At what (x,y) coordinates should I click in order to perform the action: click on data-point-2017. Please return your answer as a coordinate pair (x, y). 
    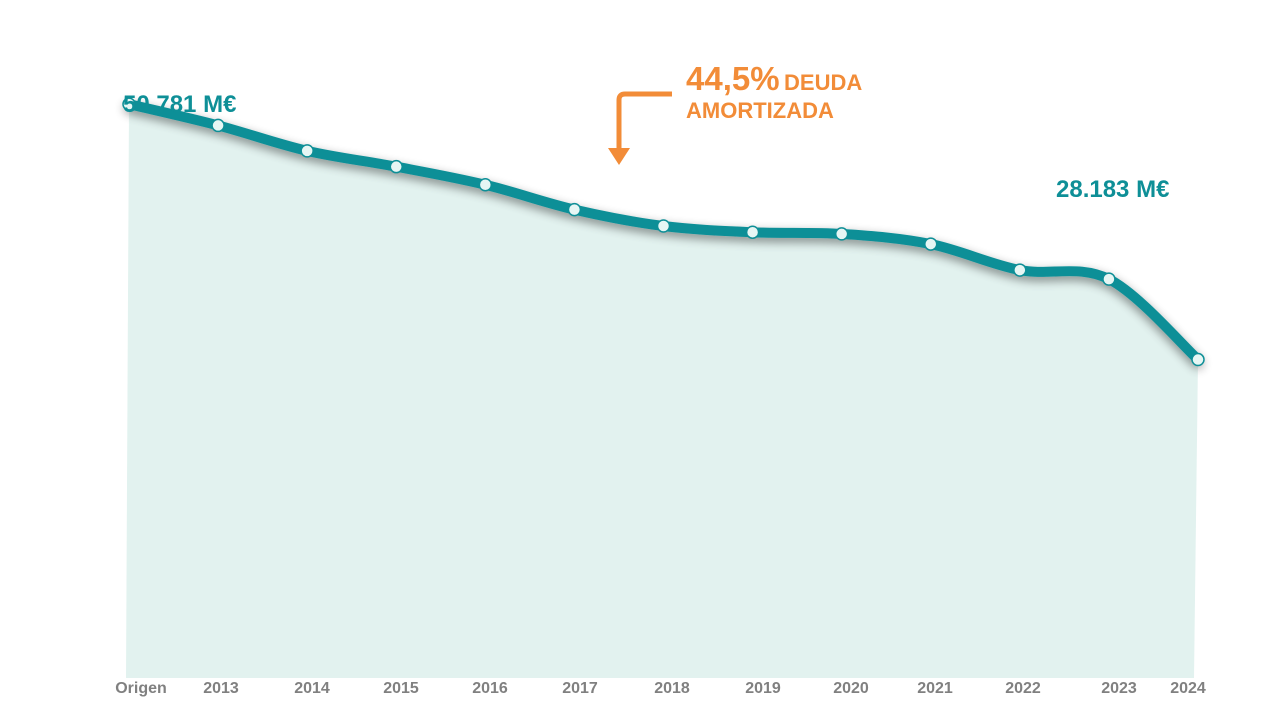
    Looking at the image, I should click on (574, 209).